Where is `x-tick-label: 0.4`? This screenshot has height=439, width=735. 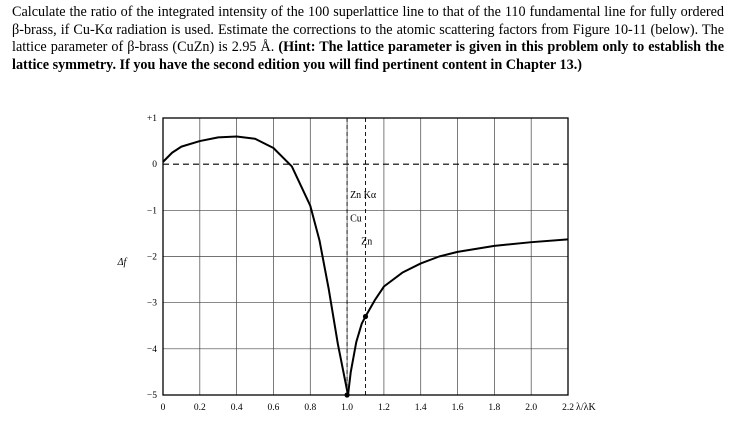 x-tick-label: 0.4 is located at coordinates (237, 408).